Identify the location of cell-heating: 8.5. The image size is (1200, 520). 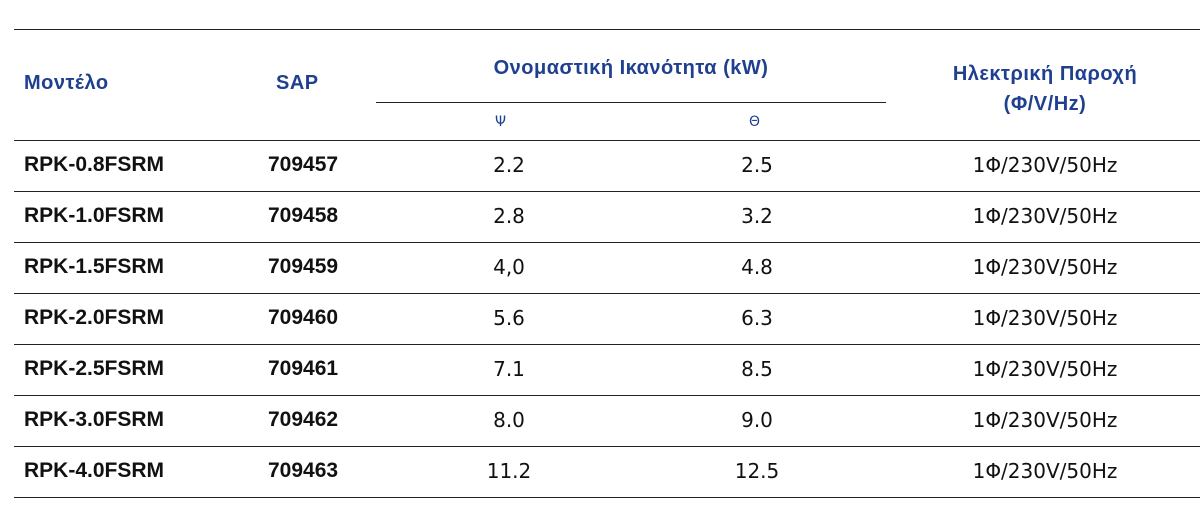
(757, 369).